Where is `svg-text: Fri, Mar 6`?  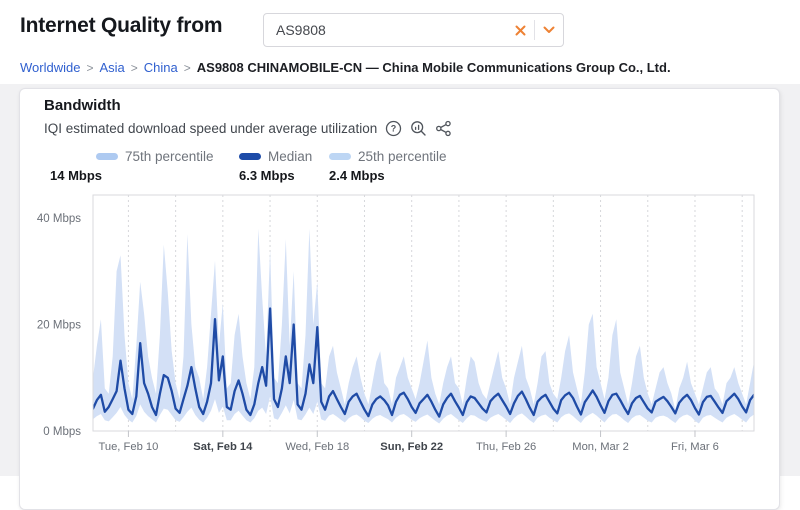
svg-text: Fri, Mar 6 is located at coordinates (695, 447).